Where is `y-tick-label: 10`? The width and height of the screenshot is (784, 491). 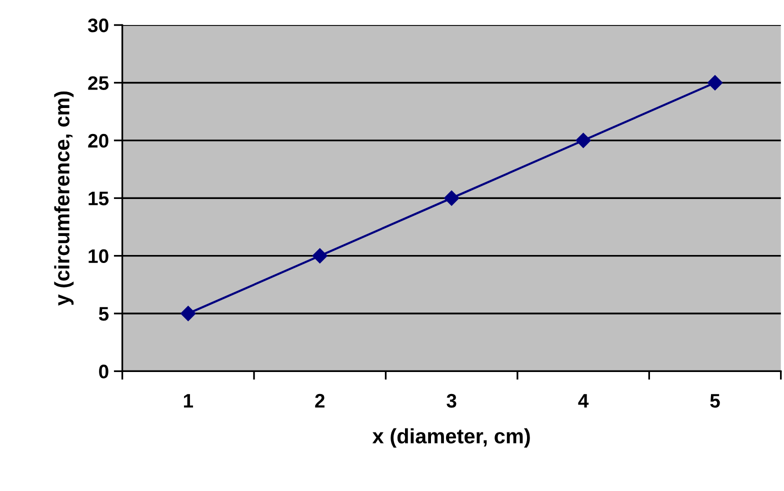 y-tick-label: 10 is located at coordinates (98, 256).